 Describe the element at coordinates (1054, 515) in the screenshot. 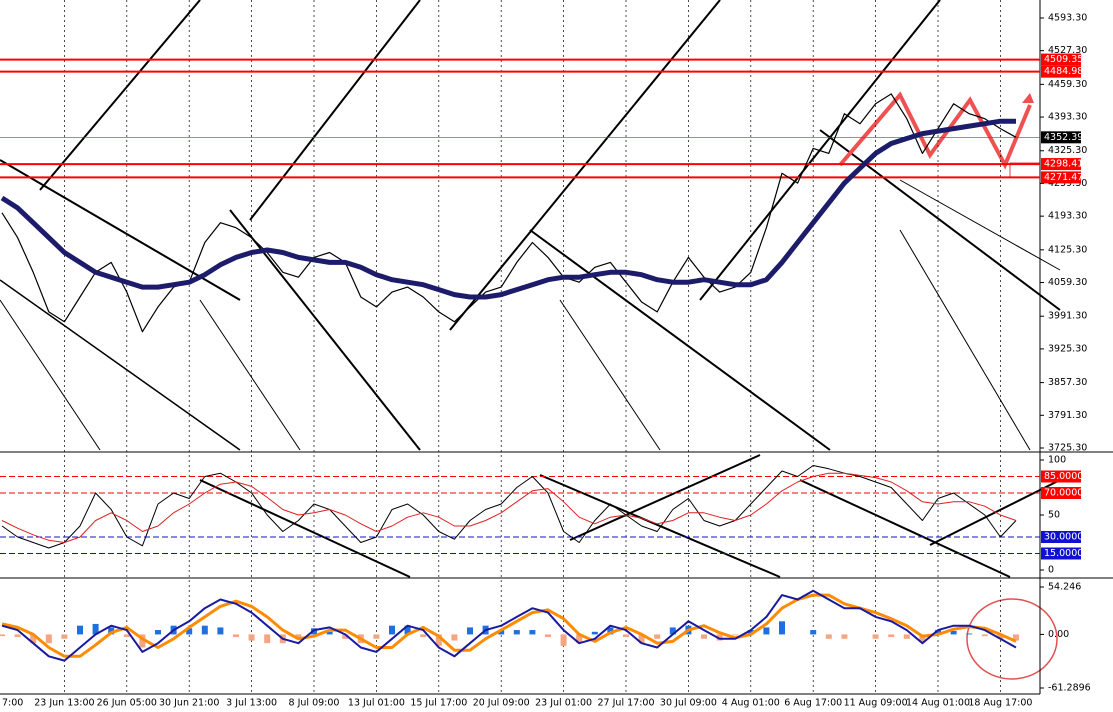

I see `y-tick-label: 50` at that location.